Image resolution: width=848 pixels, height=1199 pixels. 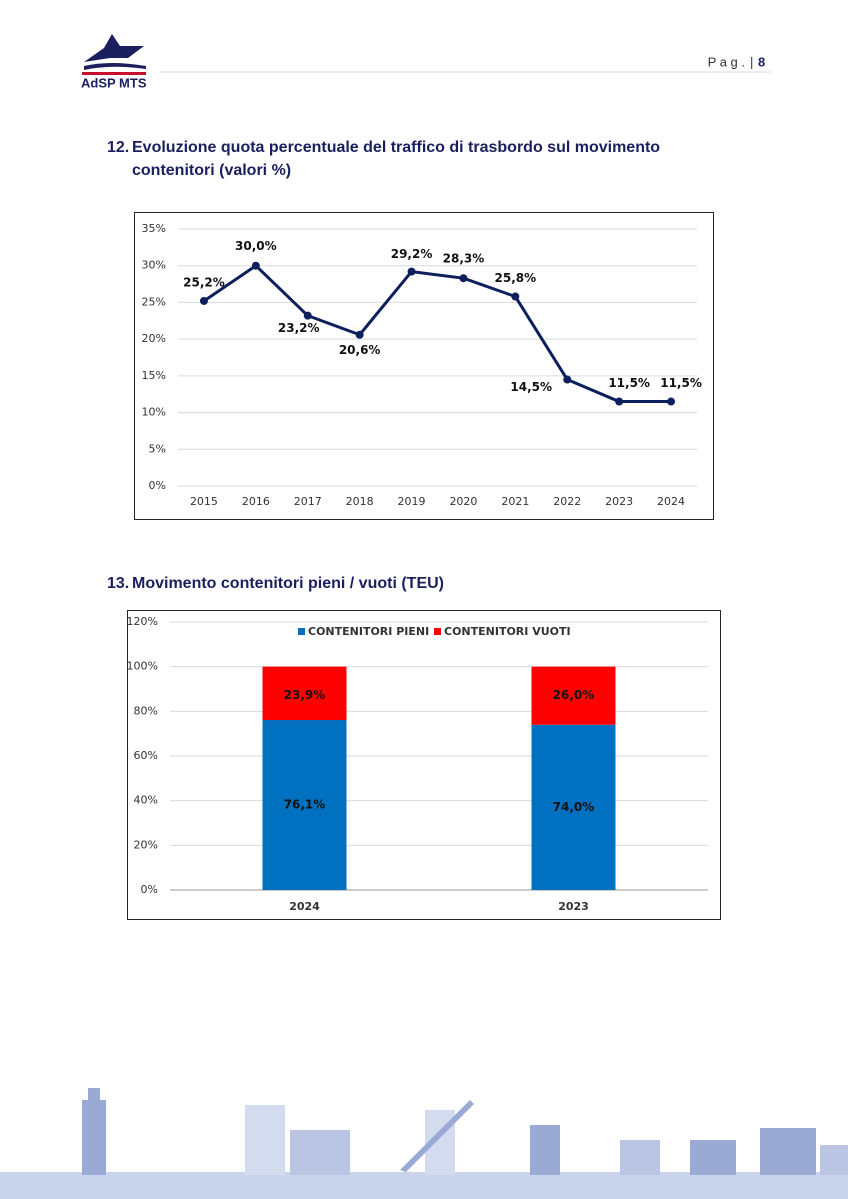 I want to click on logo-text: AdSP MTS, so click(x=114, y=82).